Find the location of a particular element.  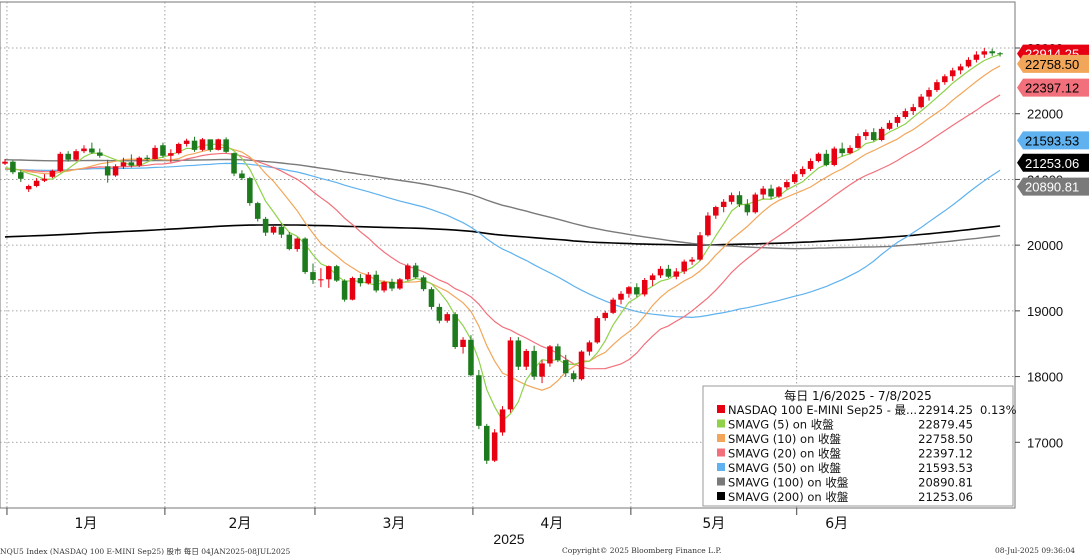

legend-series-name: SMAVG (20) on 收盤 is located at coordinates (785, 454).